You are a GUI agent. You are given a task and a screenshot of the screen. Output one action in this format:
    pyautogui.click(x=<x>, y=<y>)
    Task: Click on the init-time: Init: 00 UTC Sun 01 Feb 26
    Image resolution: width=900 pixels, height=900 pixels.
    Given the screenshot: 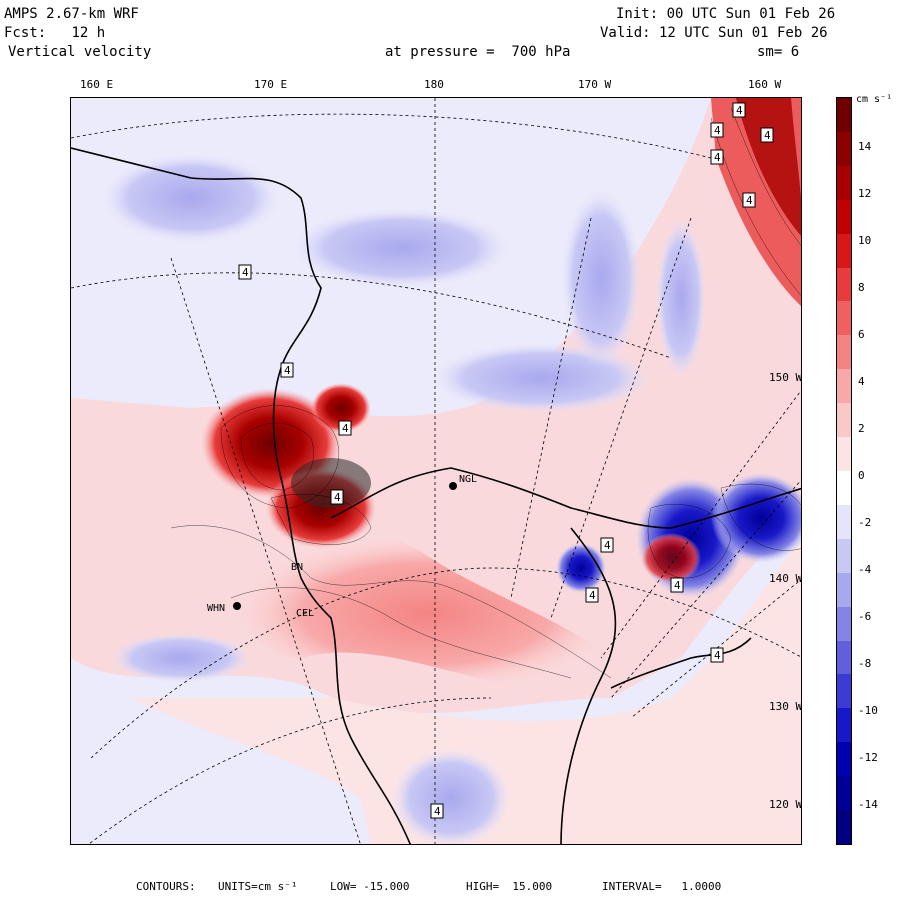 What is the action you would take?
    pyautogui.click(x=726, y=14)
    